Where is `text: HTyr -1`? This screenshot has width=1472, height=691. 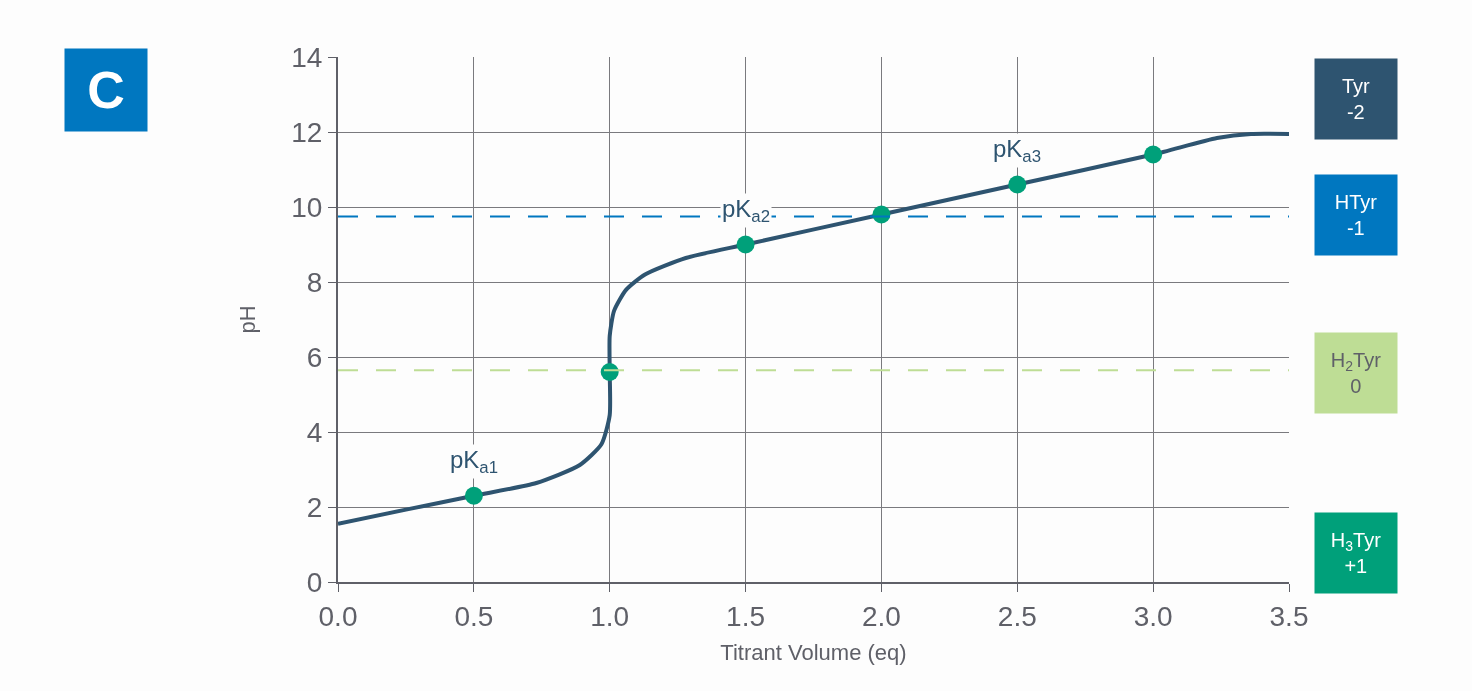 text: HTyr -1 is located at coordinates (1356, 215).